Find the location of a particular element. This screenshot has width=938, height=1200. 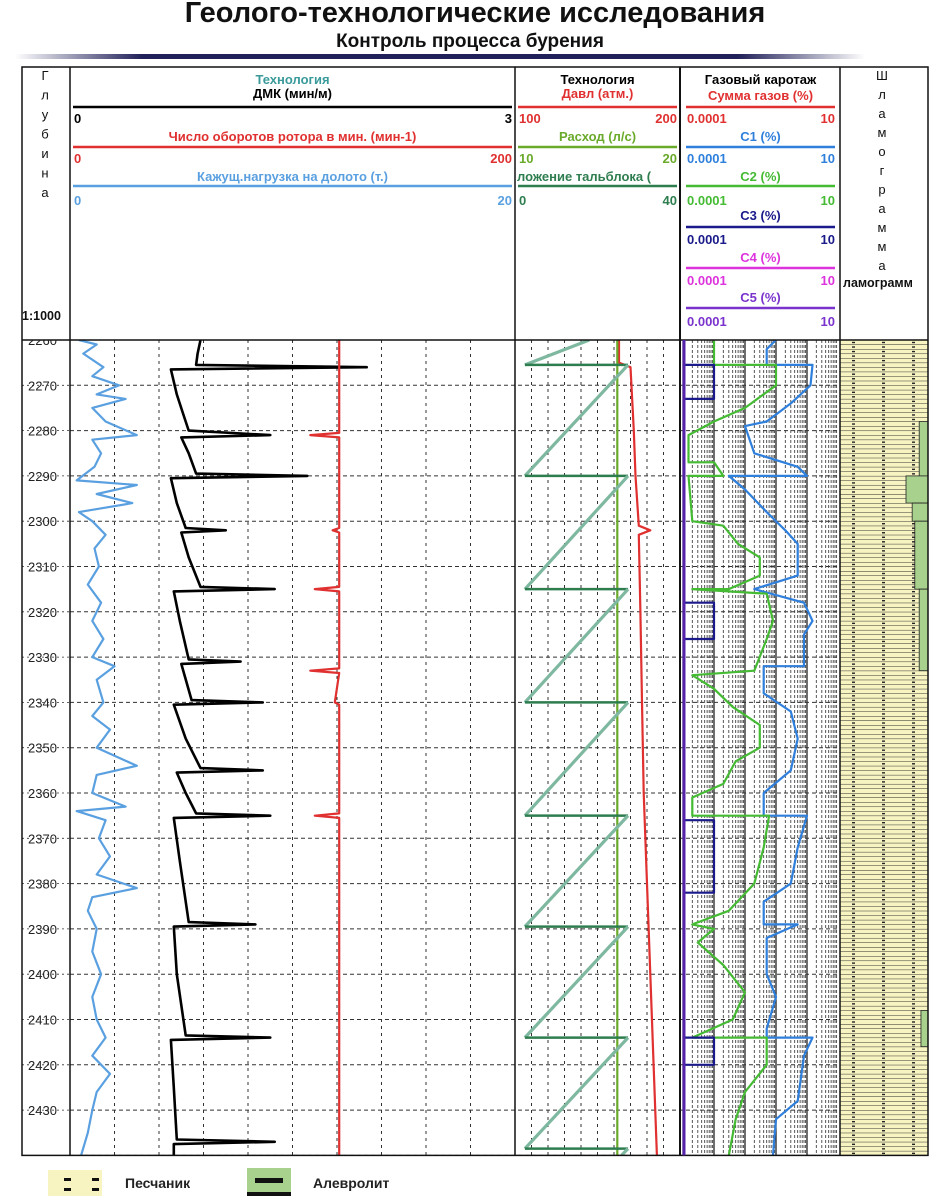

depth-tick-label: 2290 is located at coordinates (42, 476).